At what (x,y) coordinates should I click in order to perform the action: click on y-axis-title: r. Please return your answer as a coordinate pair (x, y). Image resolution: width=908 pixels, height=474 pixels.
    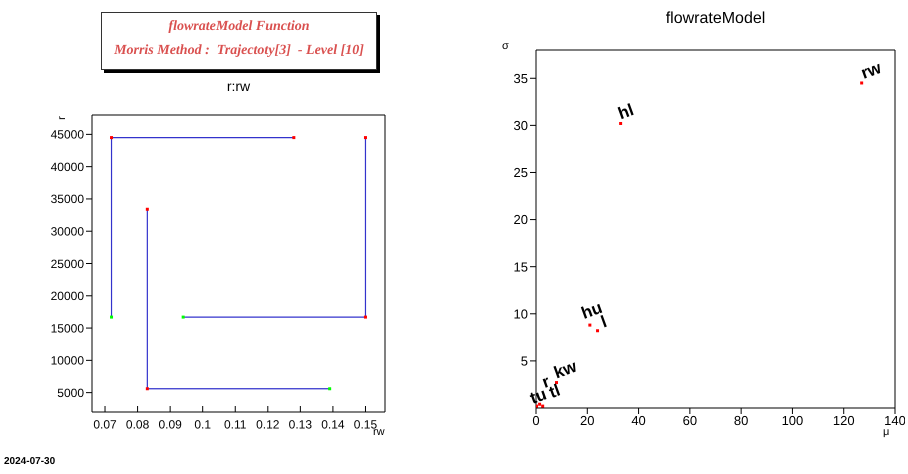
    Looking at the image, I should click on (62, 118).